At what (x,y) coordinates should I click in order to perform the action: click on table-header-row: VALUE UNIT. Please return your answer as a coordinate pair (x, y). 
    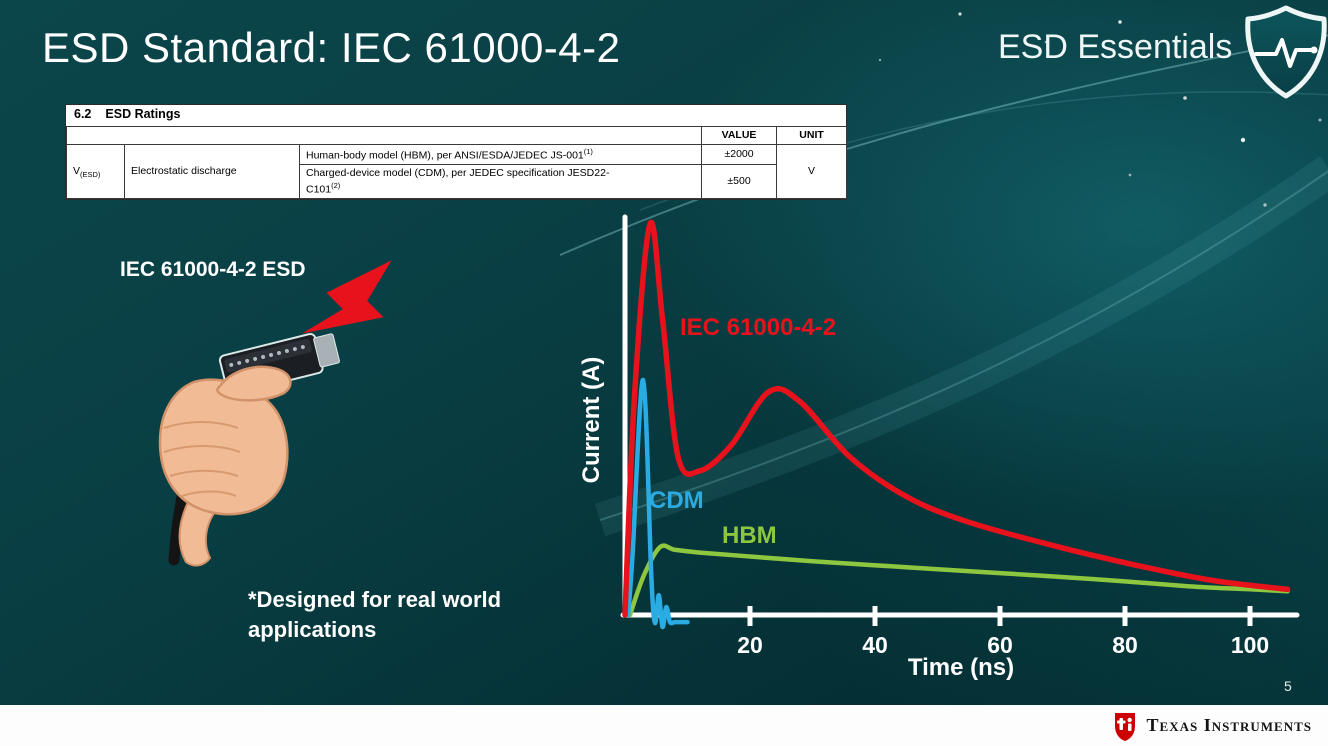
    Looking at the image, I should click on (456, 135).